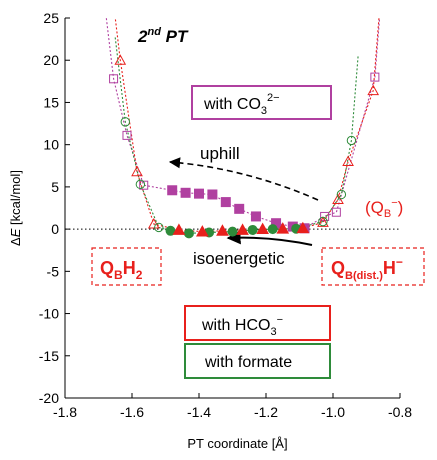  What do you see at coordinates (243, 201) in the screenshot?
I see `arrows-layer` at bounding box center [243, 201].